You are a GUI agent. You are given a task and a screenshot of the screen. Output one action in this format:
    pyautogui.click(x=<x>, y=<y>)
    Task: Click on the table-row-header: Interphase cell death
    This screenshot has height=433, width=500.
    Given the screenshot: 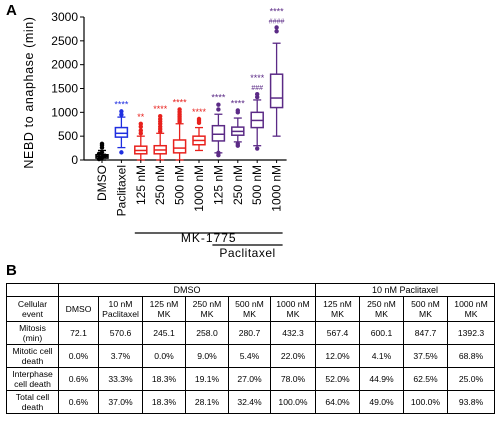 What is the action you would take?
    pyautogui.click(x=32, y=379)
    